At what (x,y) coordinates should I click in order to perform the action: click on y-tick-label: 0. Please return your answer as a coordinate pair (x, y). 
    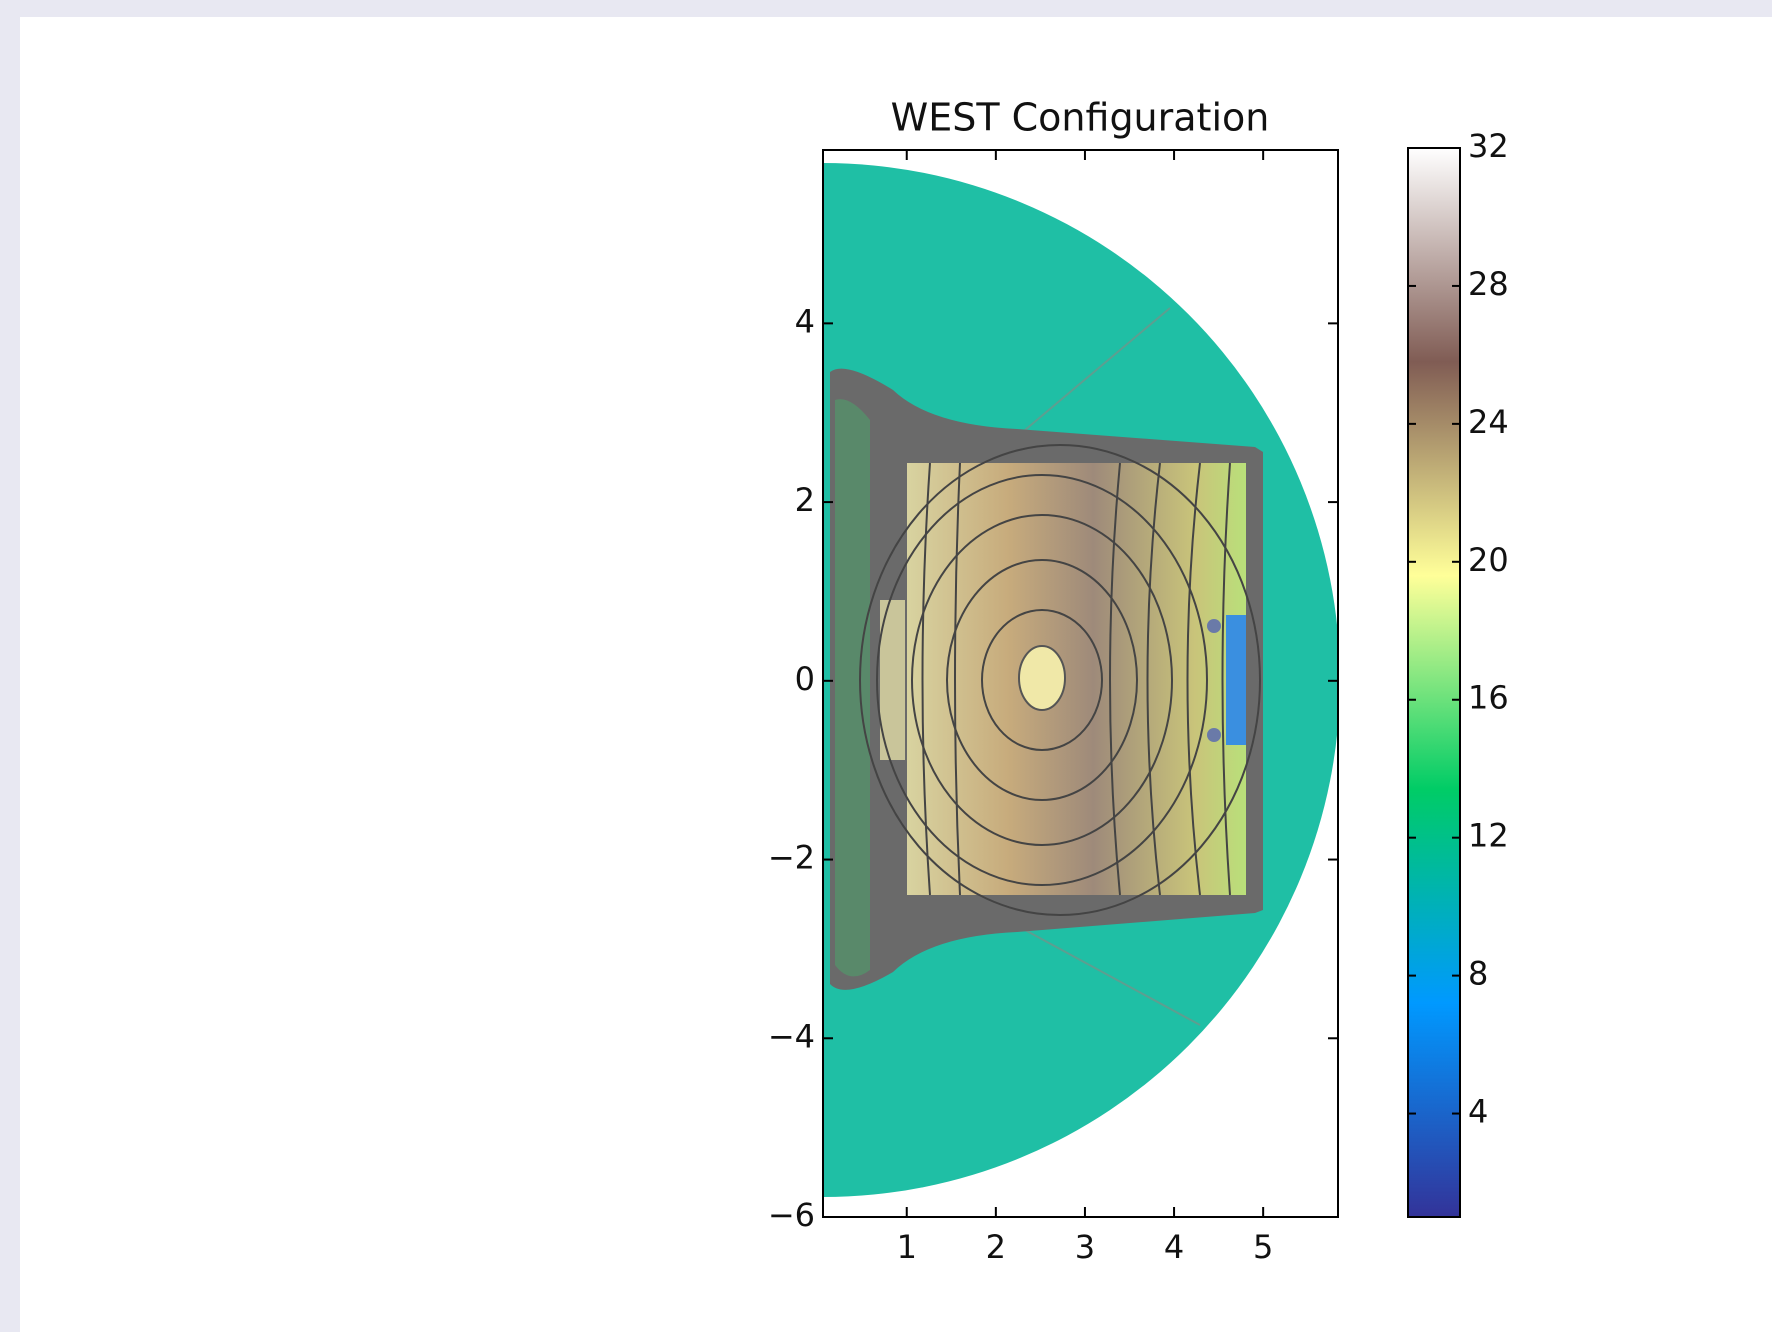
    Looking at the image, I should click on (805, 679).